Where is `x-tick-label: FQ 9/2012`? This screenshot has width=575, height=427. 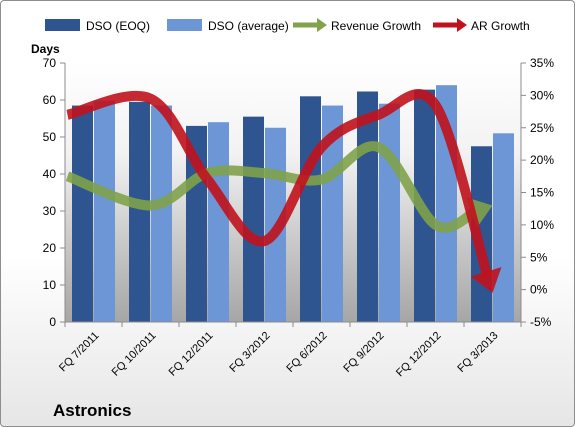 x-tick-label: FQ 9/2012 is located at coordinates (363, 352).